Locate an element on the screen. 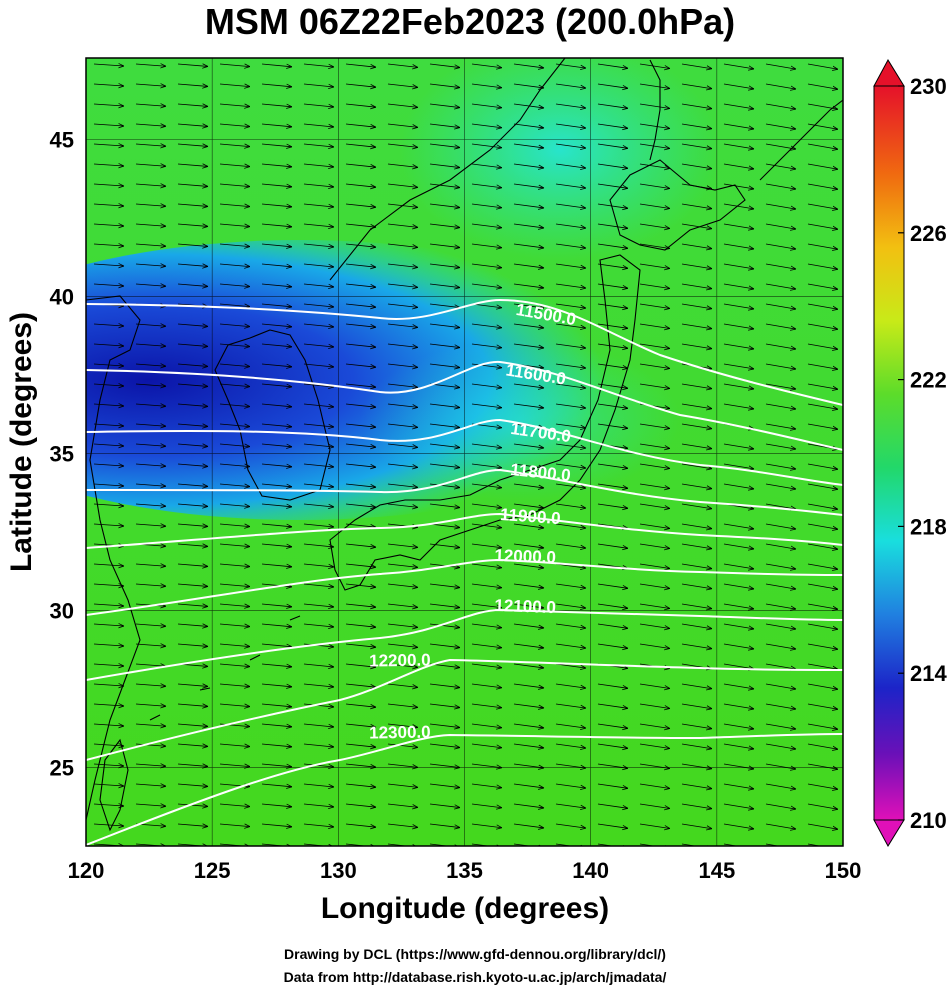  y-tick-label: 25 is located at coordinates (62, 768).